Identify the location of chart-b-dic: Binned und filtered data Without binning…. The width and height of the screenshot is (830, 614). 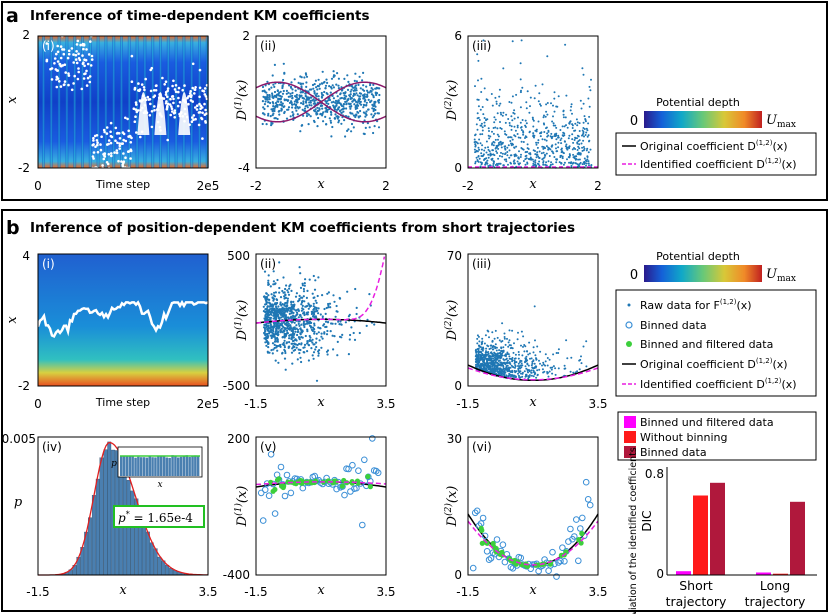
(717, 512).